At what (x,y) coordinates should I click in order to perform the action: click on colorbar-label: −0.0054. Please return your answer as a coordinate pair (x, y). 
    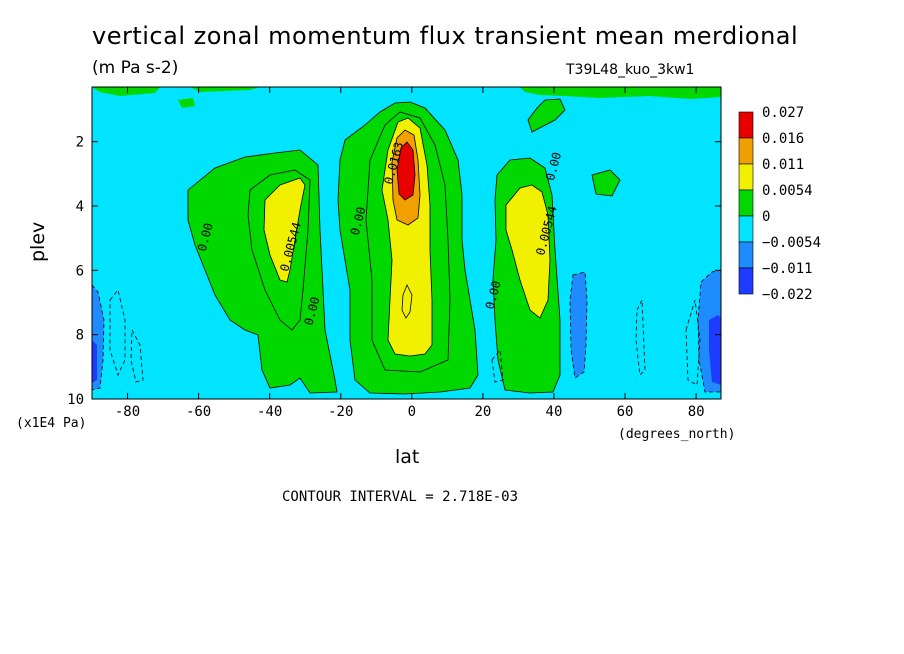
    Looking at the image, I should click on (791, 243).